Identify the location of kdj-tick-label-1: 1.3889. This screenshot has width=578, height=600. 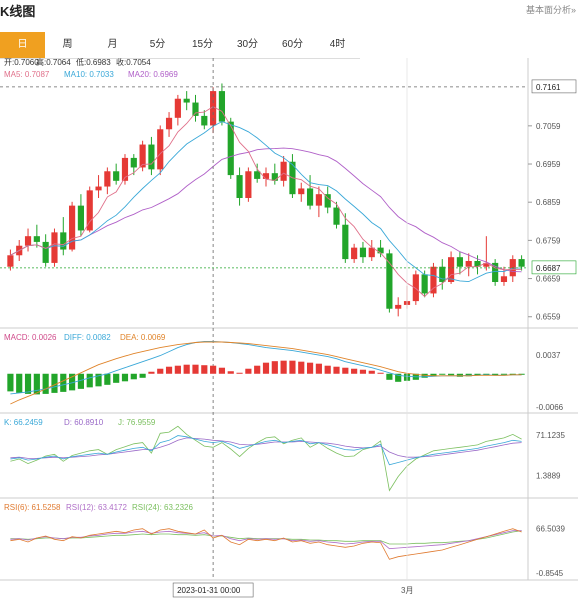
(548, 476).